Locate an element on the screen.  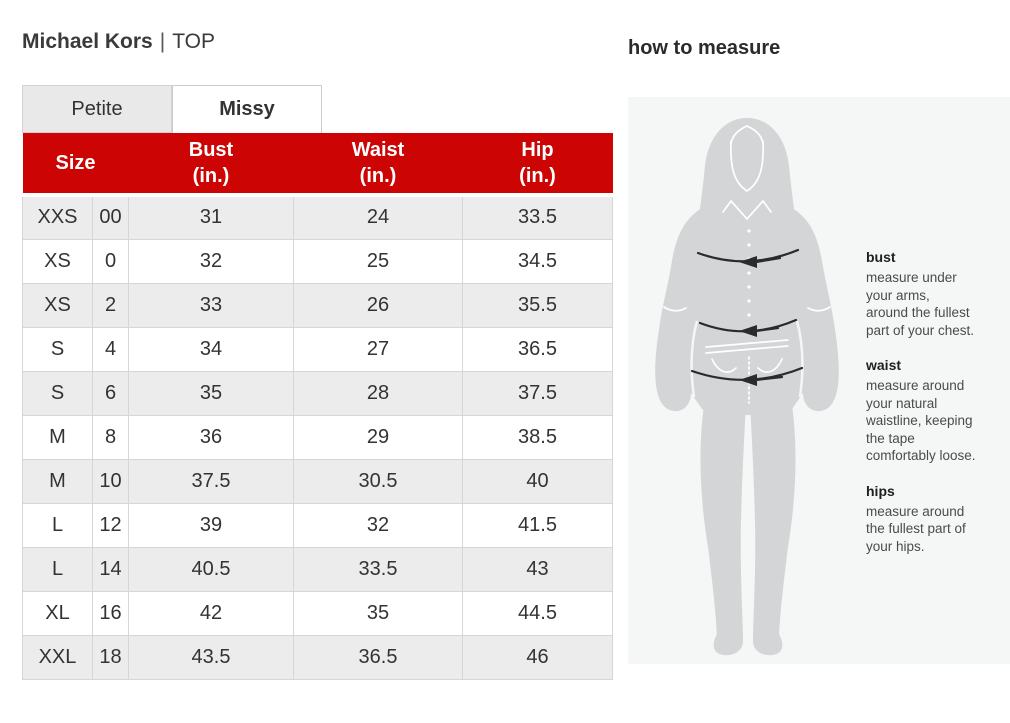
figure-leg-left is located at coordinates (723, 521).